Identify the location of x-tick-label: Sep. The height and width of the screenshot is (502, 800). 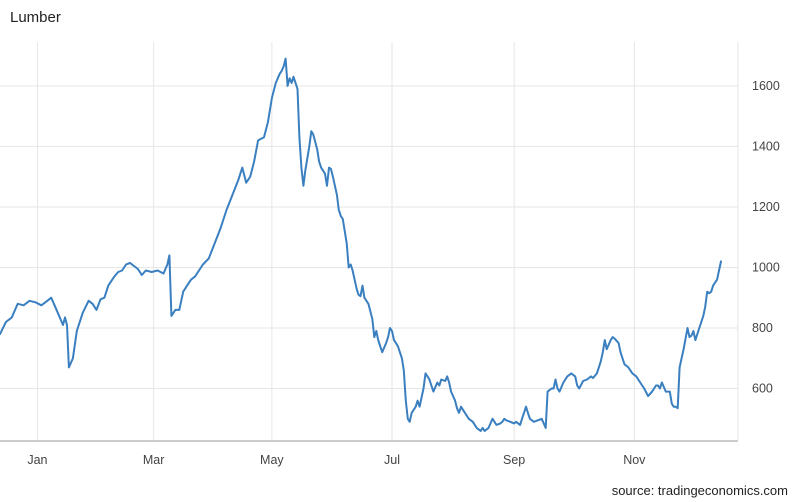
(514, 460).